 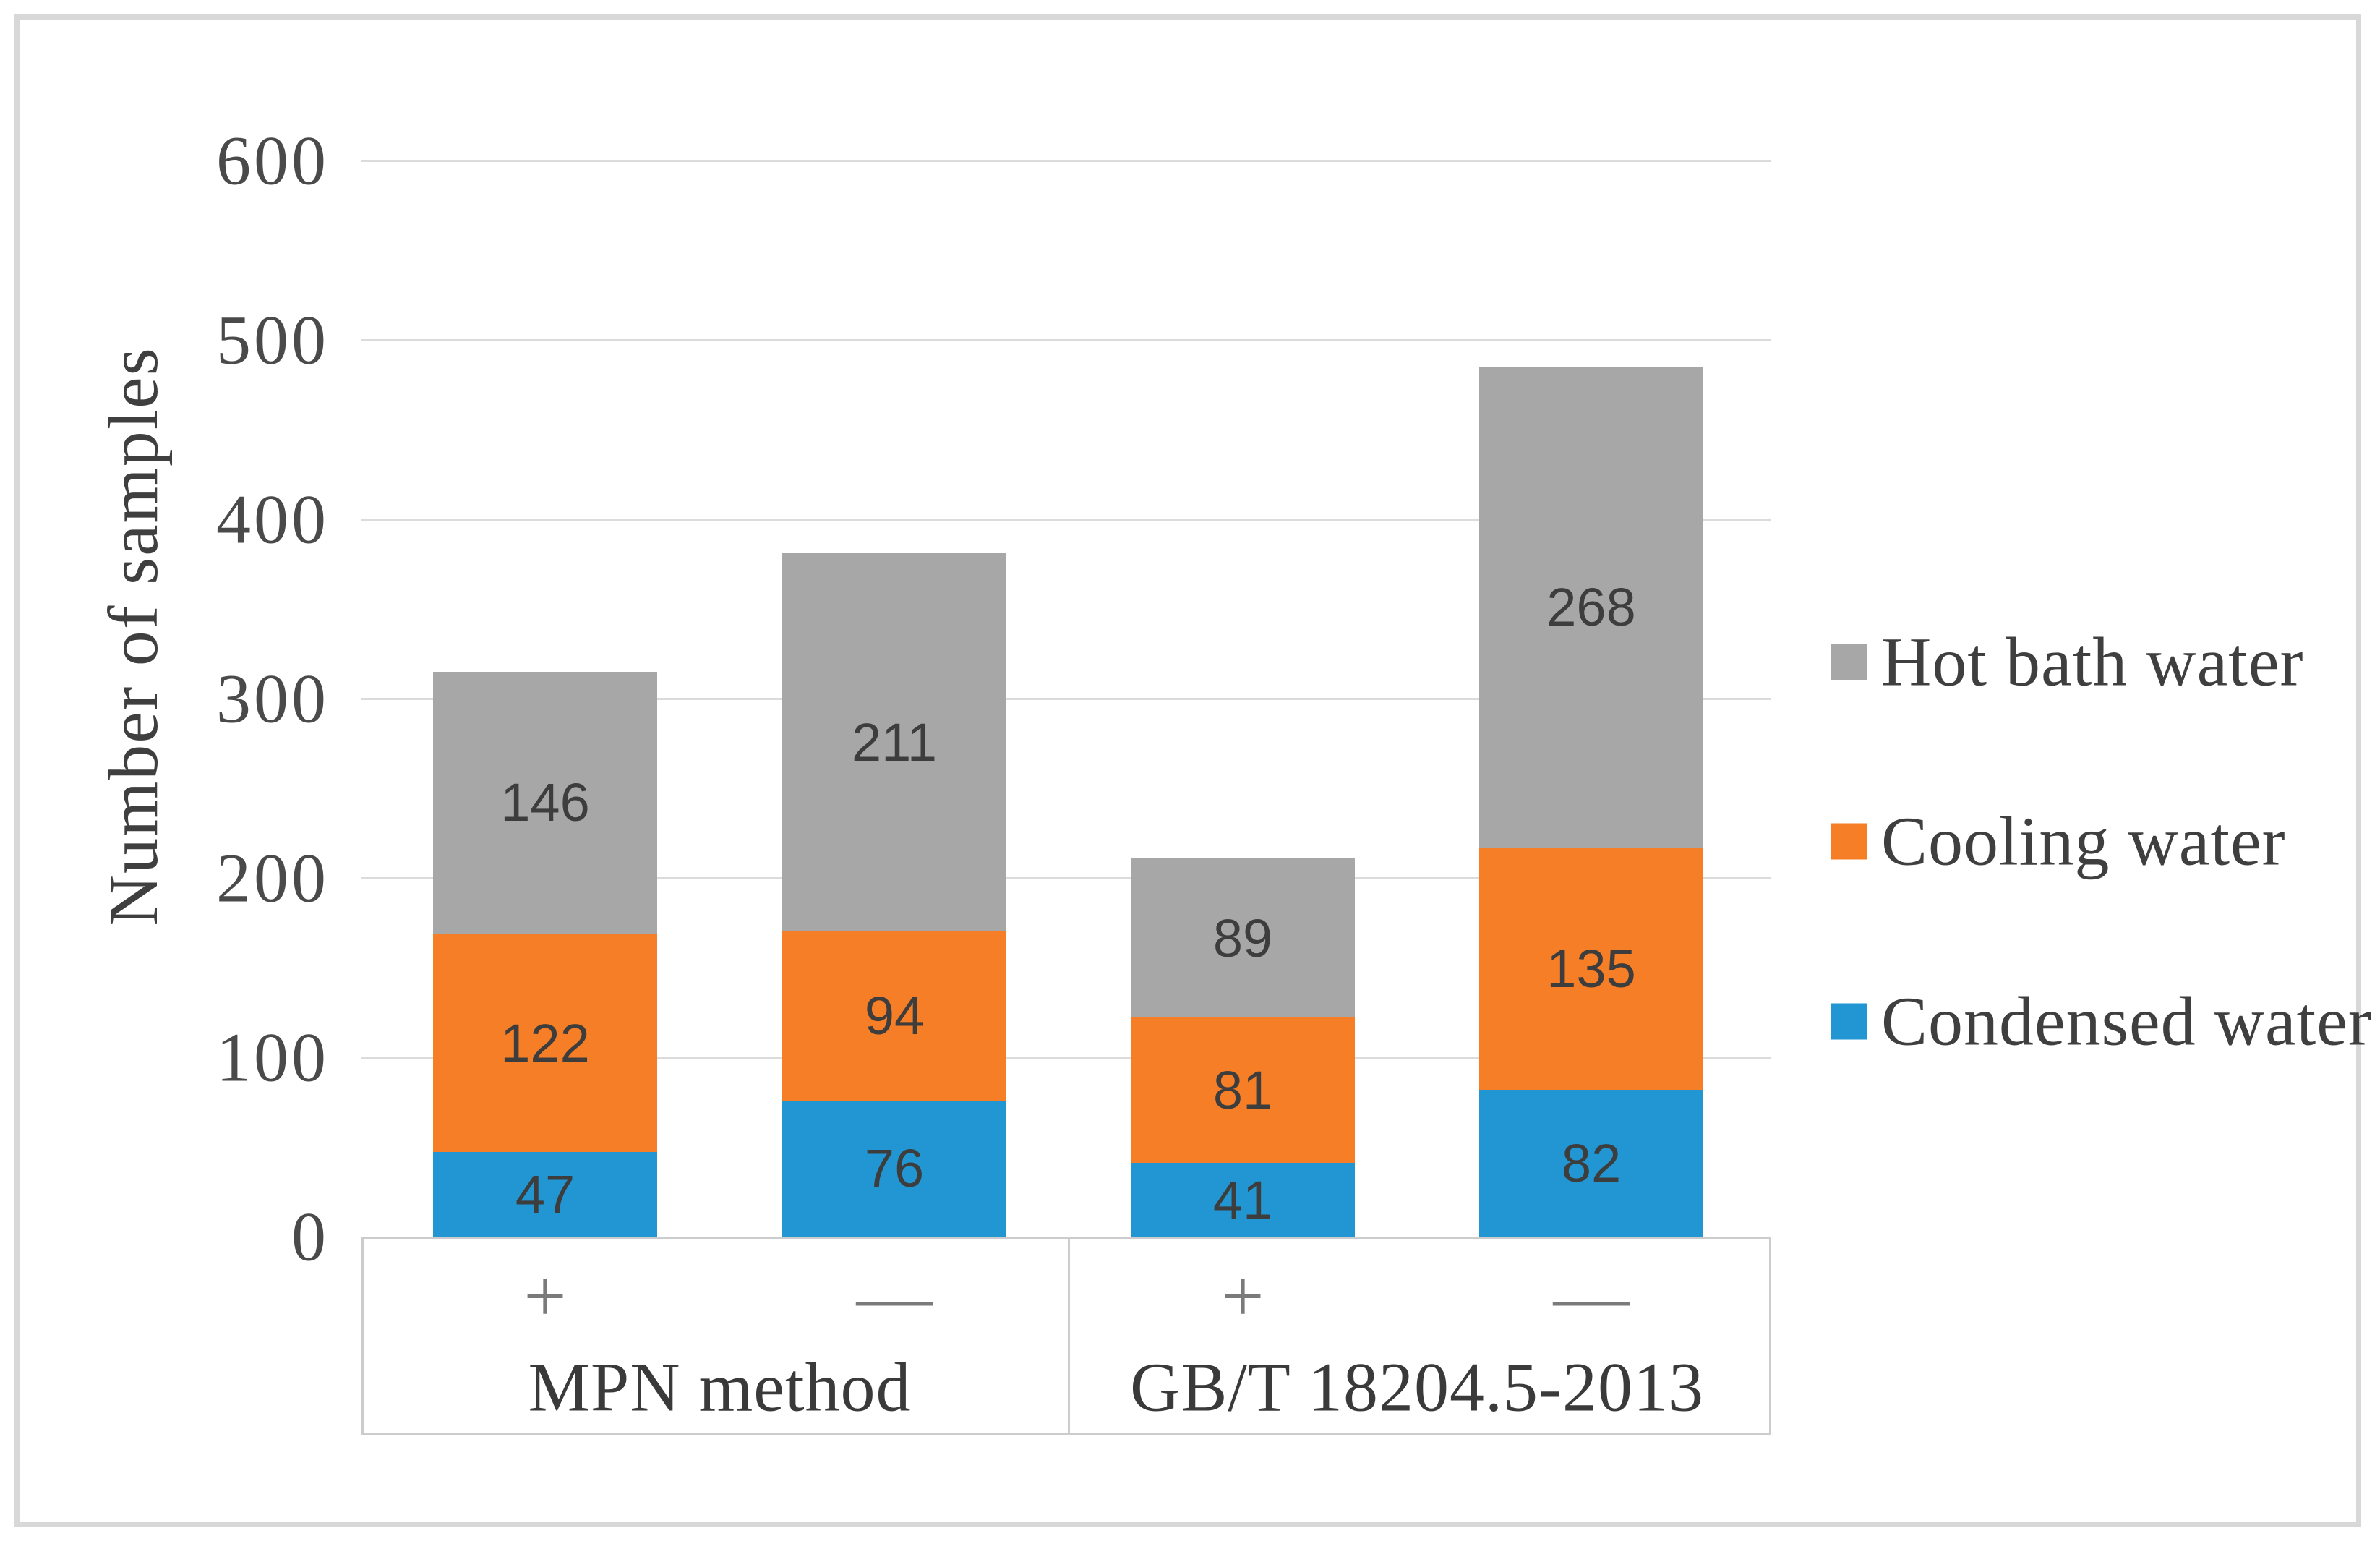 What do you see at coordinates (310, 1237) in the screenshot?
I see `y-tick-label-0: 0` at bounding box center [310, 1237].